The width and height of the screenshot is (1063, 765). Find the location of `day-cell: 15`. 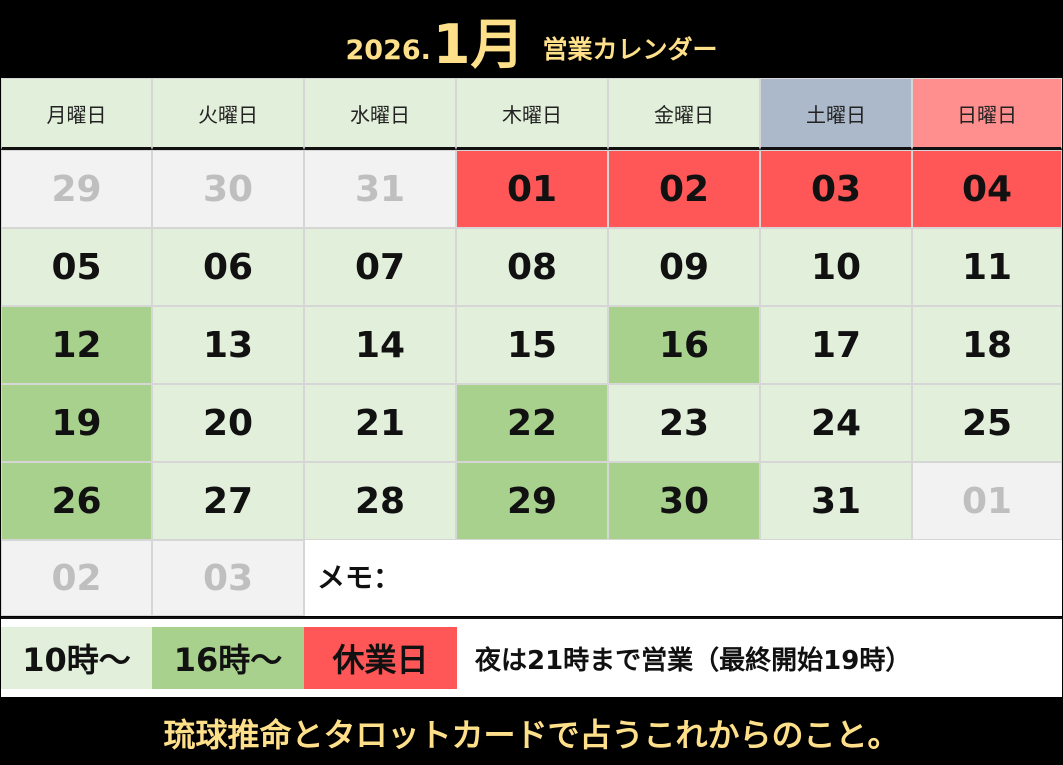

day-cell: 15 is located at coordinates (532, 345).